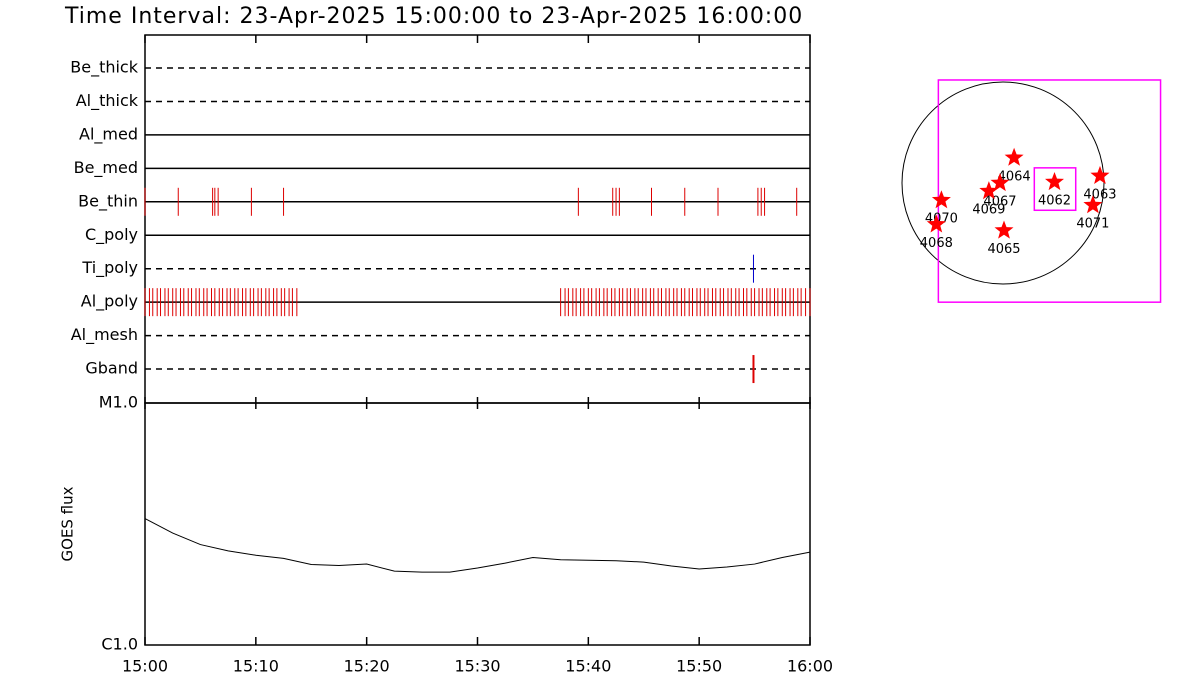 This screenshot has width=1200, height=700. I want to click on x-tick-label: 15:20, so click(367, 666).